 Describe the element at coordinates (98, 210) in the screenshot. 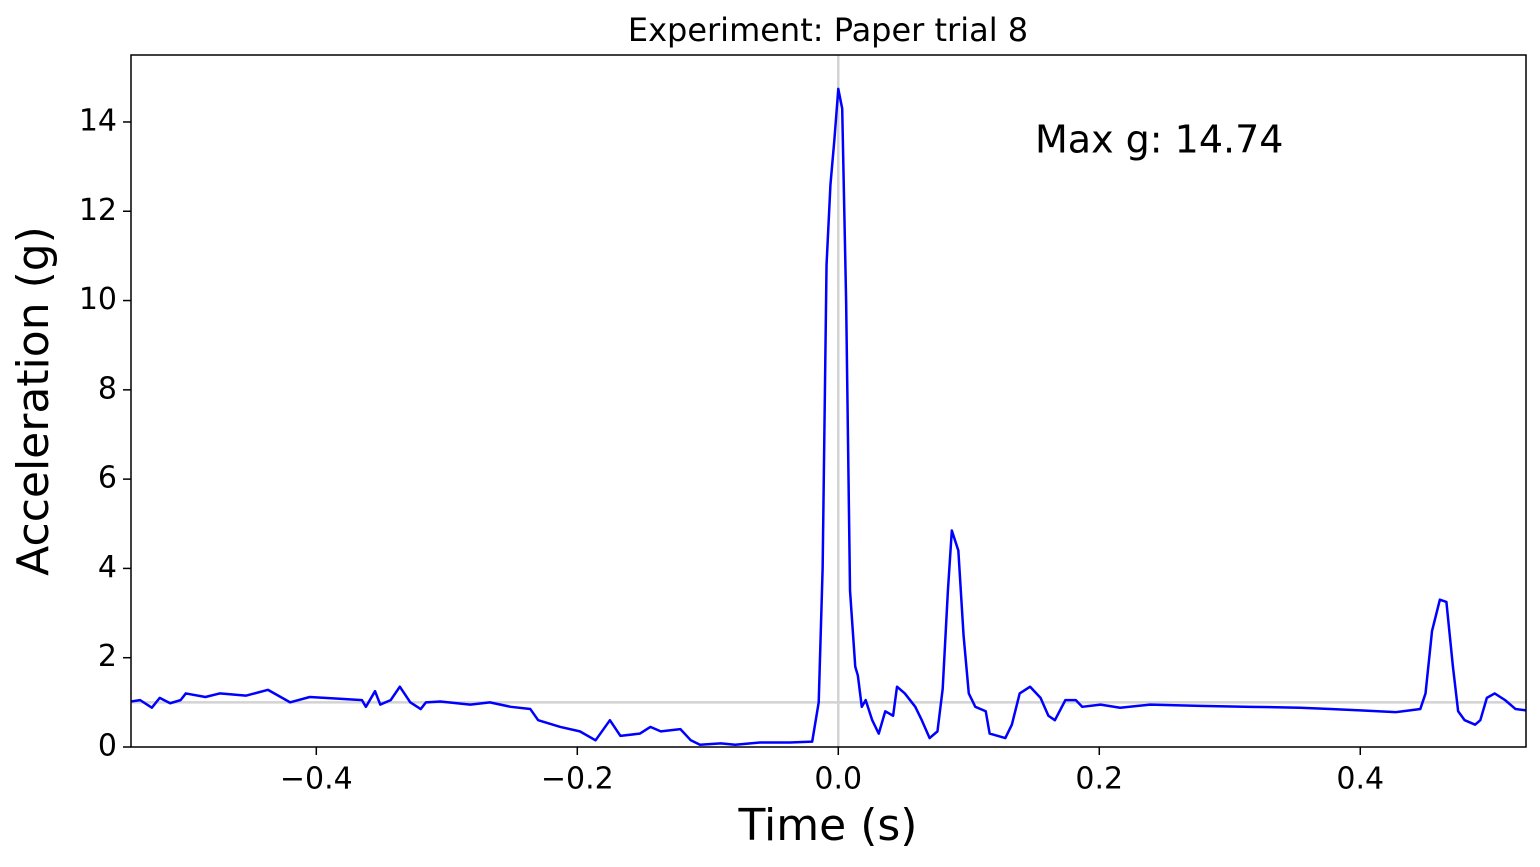

I see `y-tick-label: 12` at that location.